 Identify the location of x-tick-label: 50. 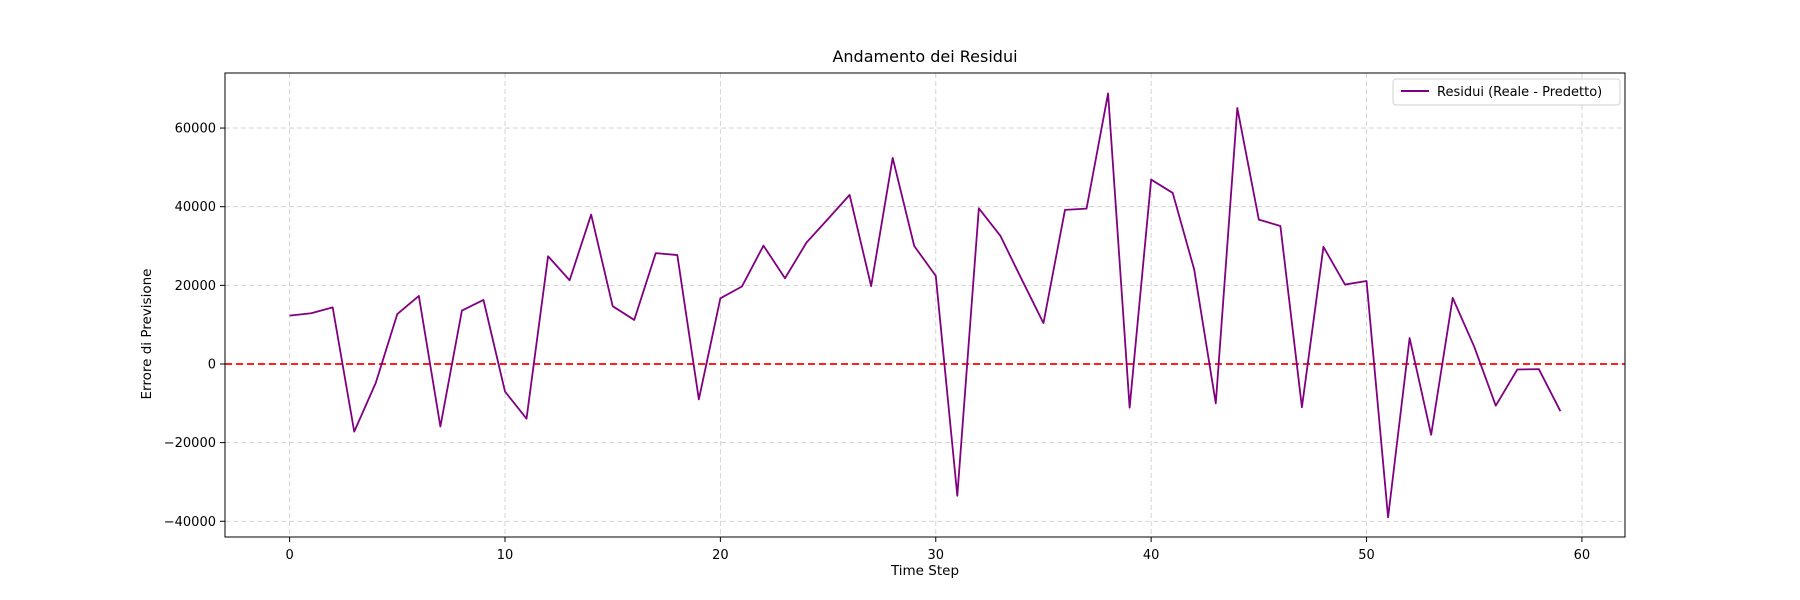
(1366, 555).